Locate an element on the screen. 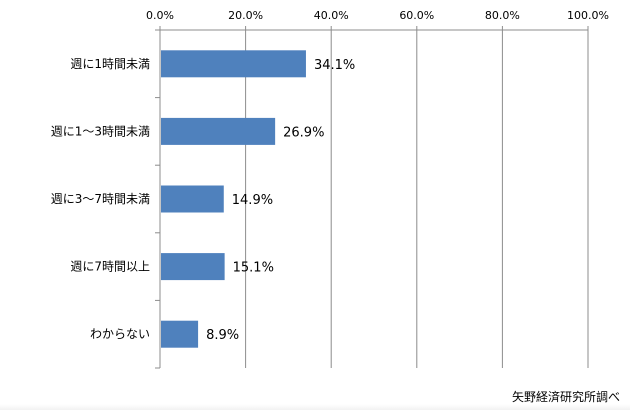 Image resolution: width=630 pixels, height=410 pixels. data-label: 8.9% is located at coordinates (222, 335).